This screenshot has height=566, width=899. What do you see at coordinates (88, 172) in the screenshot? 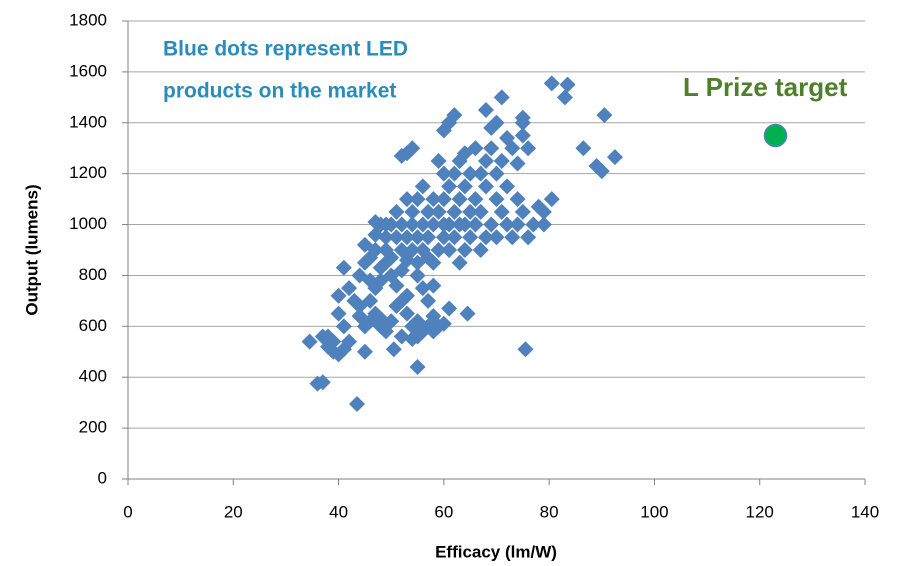
I see `y-tick-label: 1200` at bounding box center [88, 172].